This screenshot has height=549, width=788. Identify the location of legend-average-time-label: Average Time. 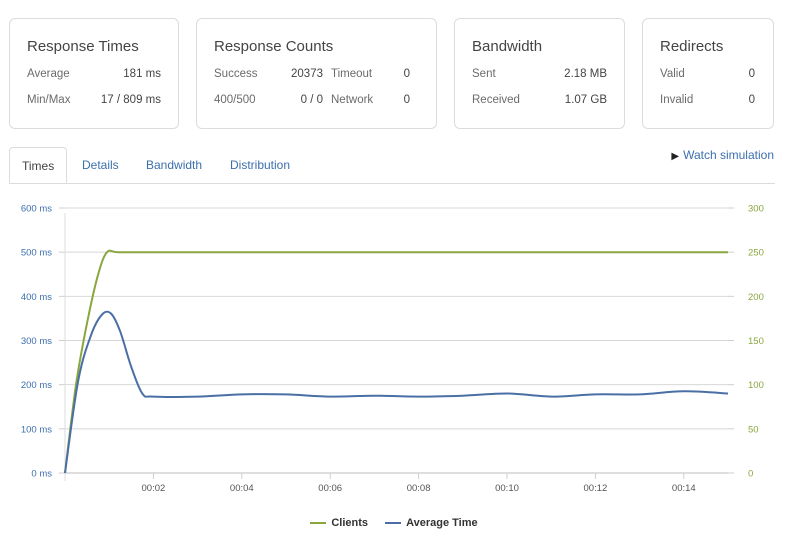
(442, 523).